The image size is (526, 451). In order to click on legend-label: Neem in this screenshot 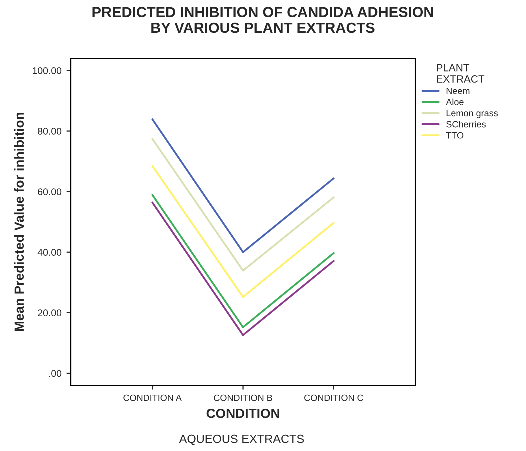, I will do `click(458, 91)`.